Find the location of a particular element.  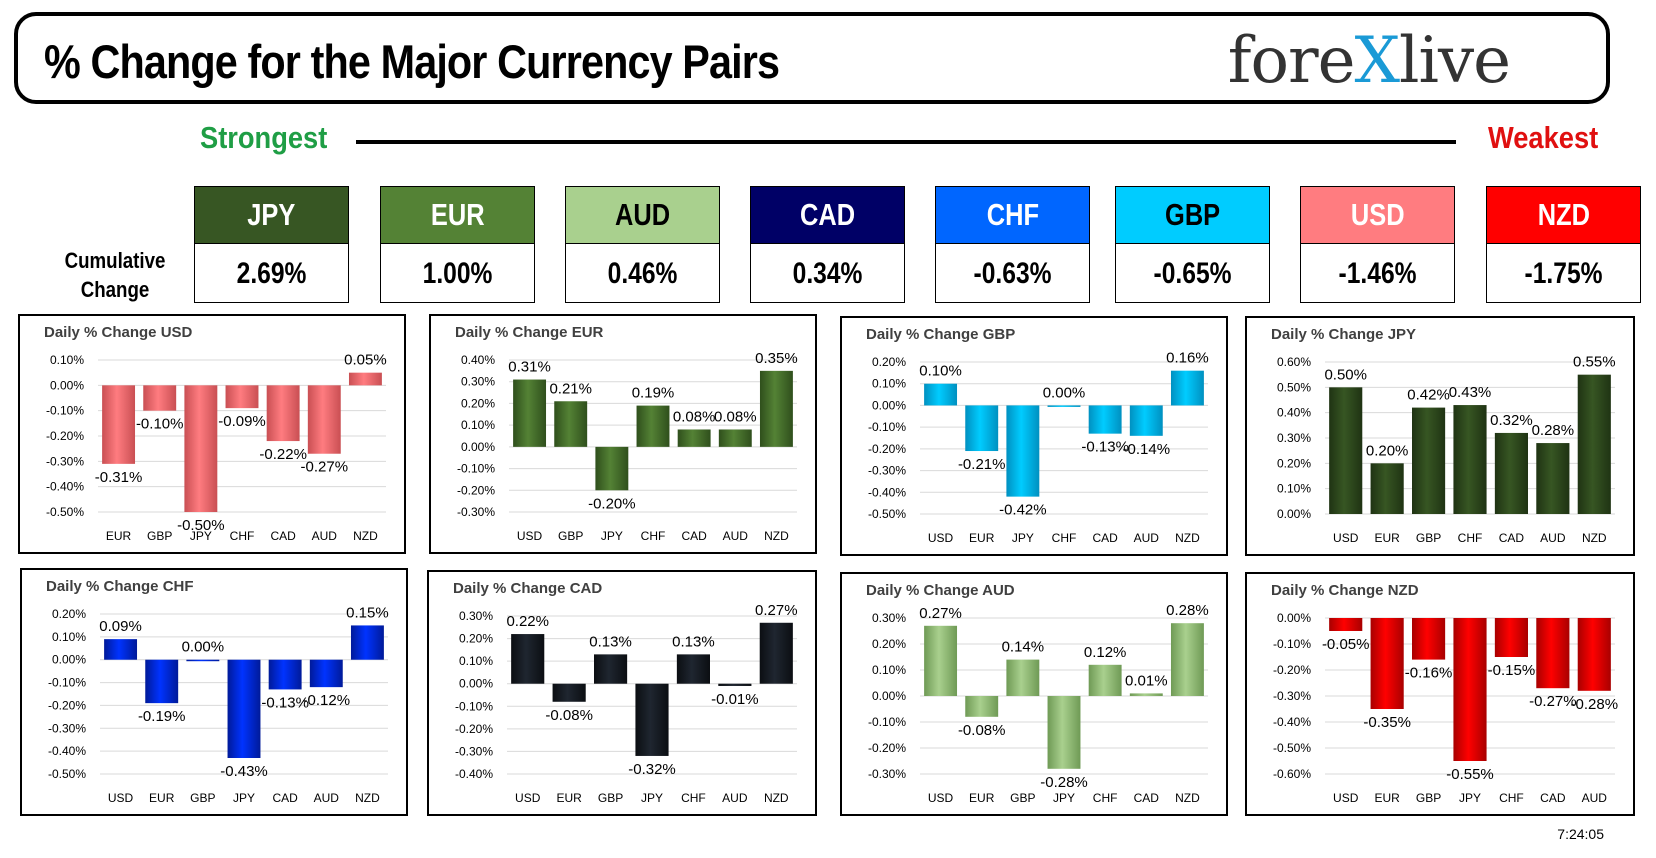

currency-code: CHF is located at coordinates (1012, 215).